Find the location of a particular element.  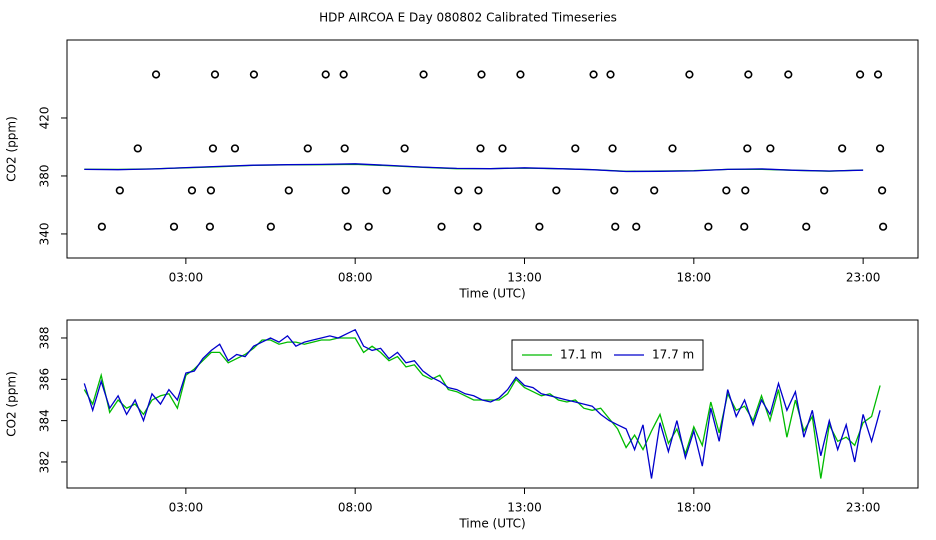

legend-label: 17.1 m is located at coordinates (581, 355).